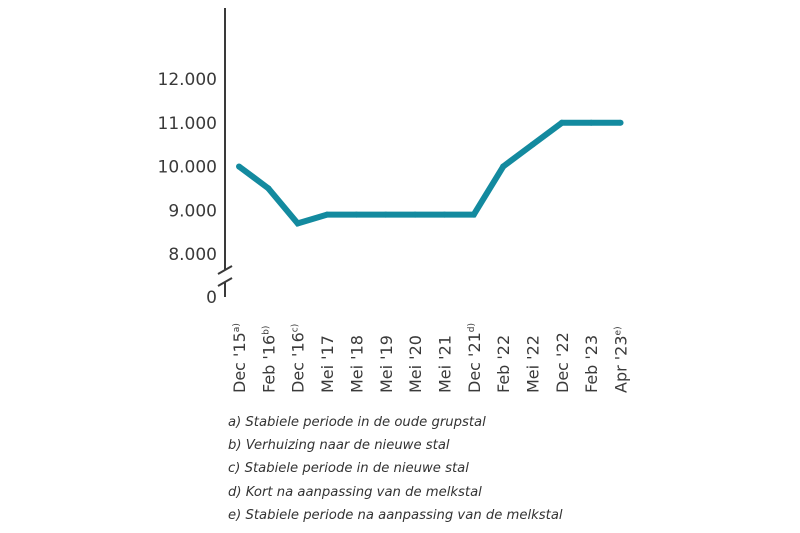 The image size is (800, 533). I want to click on x-tick-label: Mei '18, so click(356, 364).